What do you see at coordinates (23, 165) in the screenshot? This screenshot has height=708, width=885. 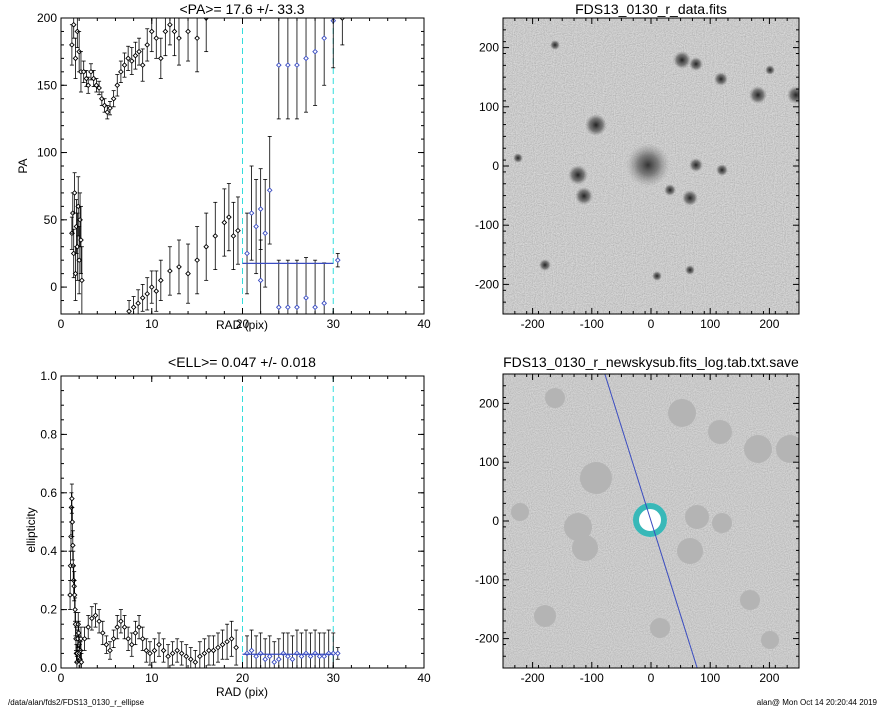 I see `pa-y-label: PA` at bounding box center [23, 165].